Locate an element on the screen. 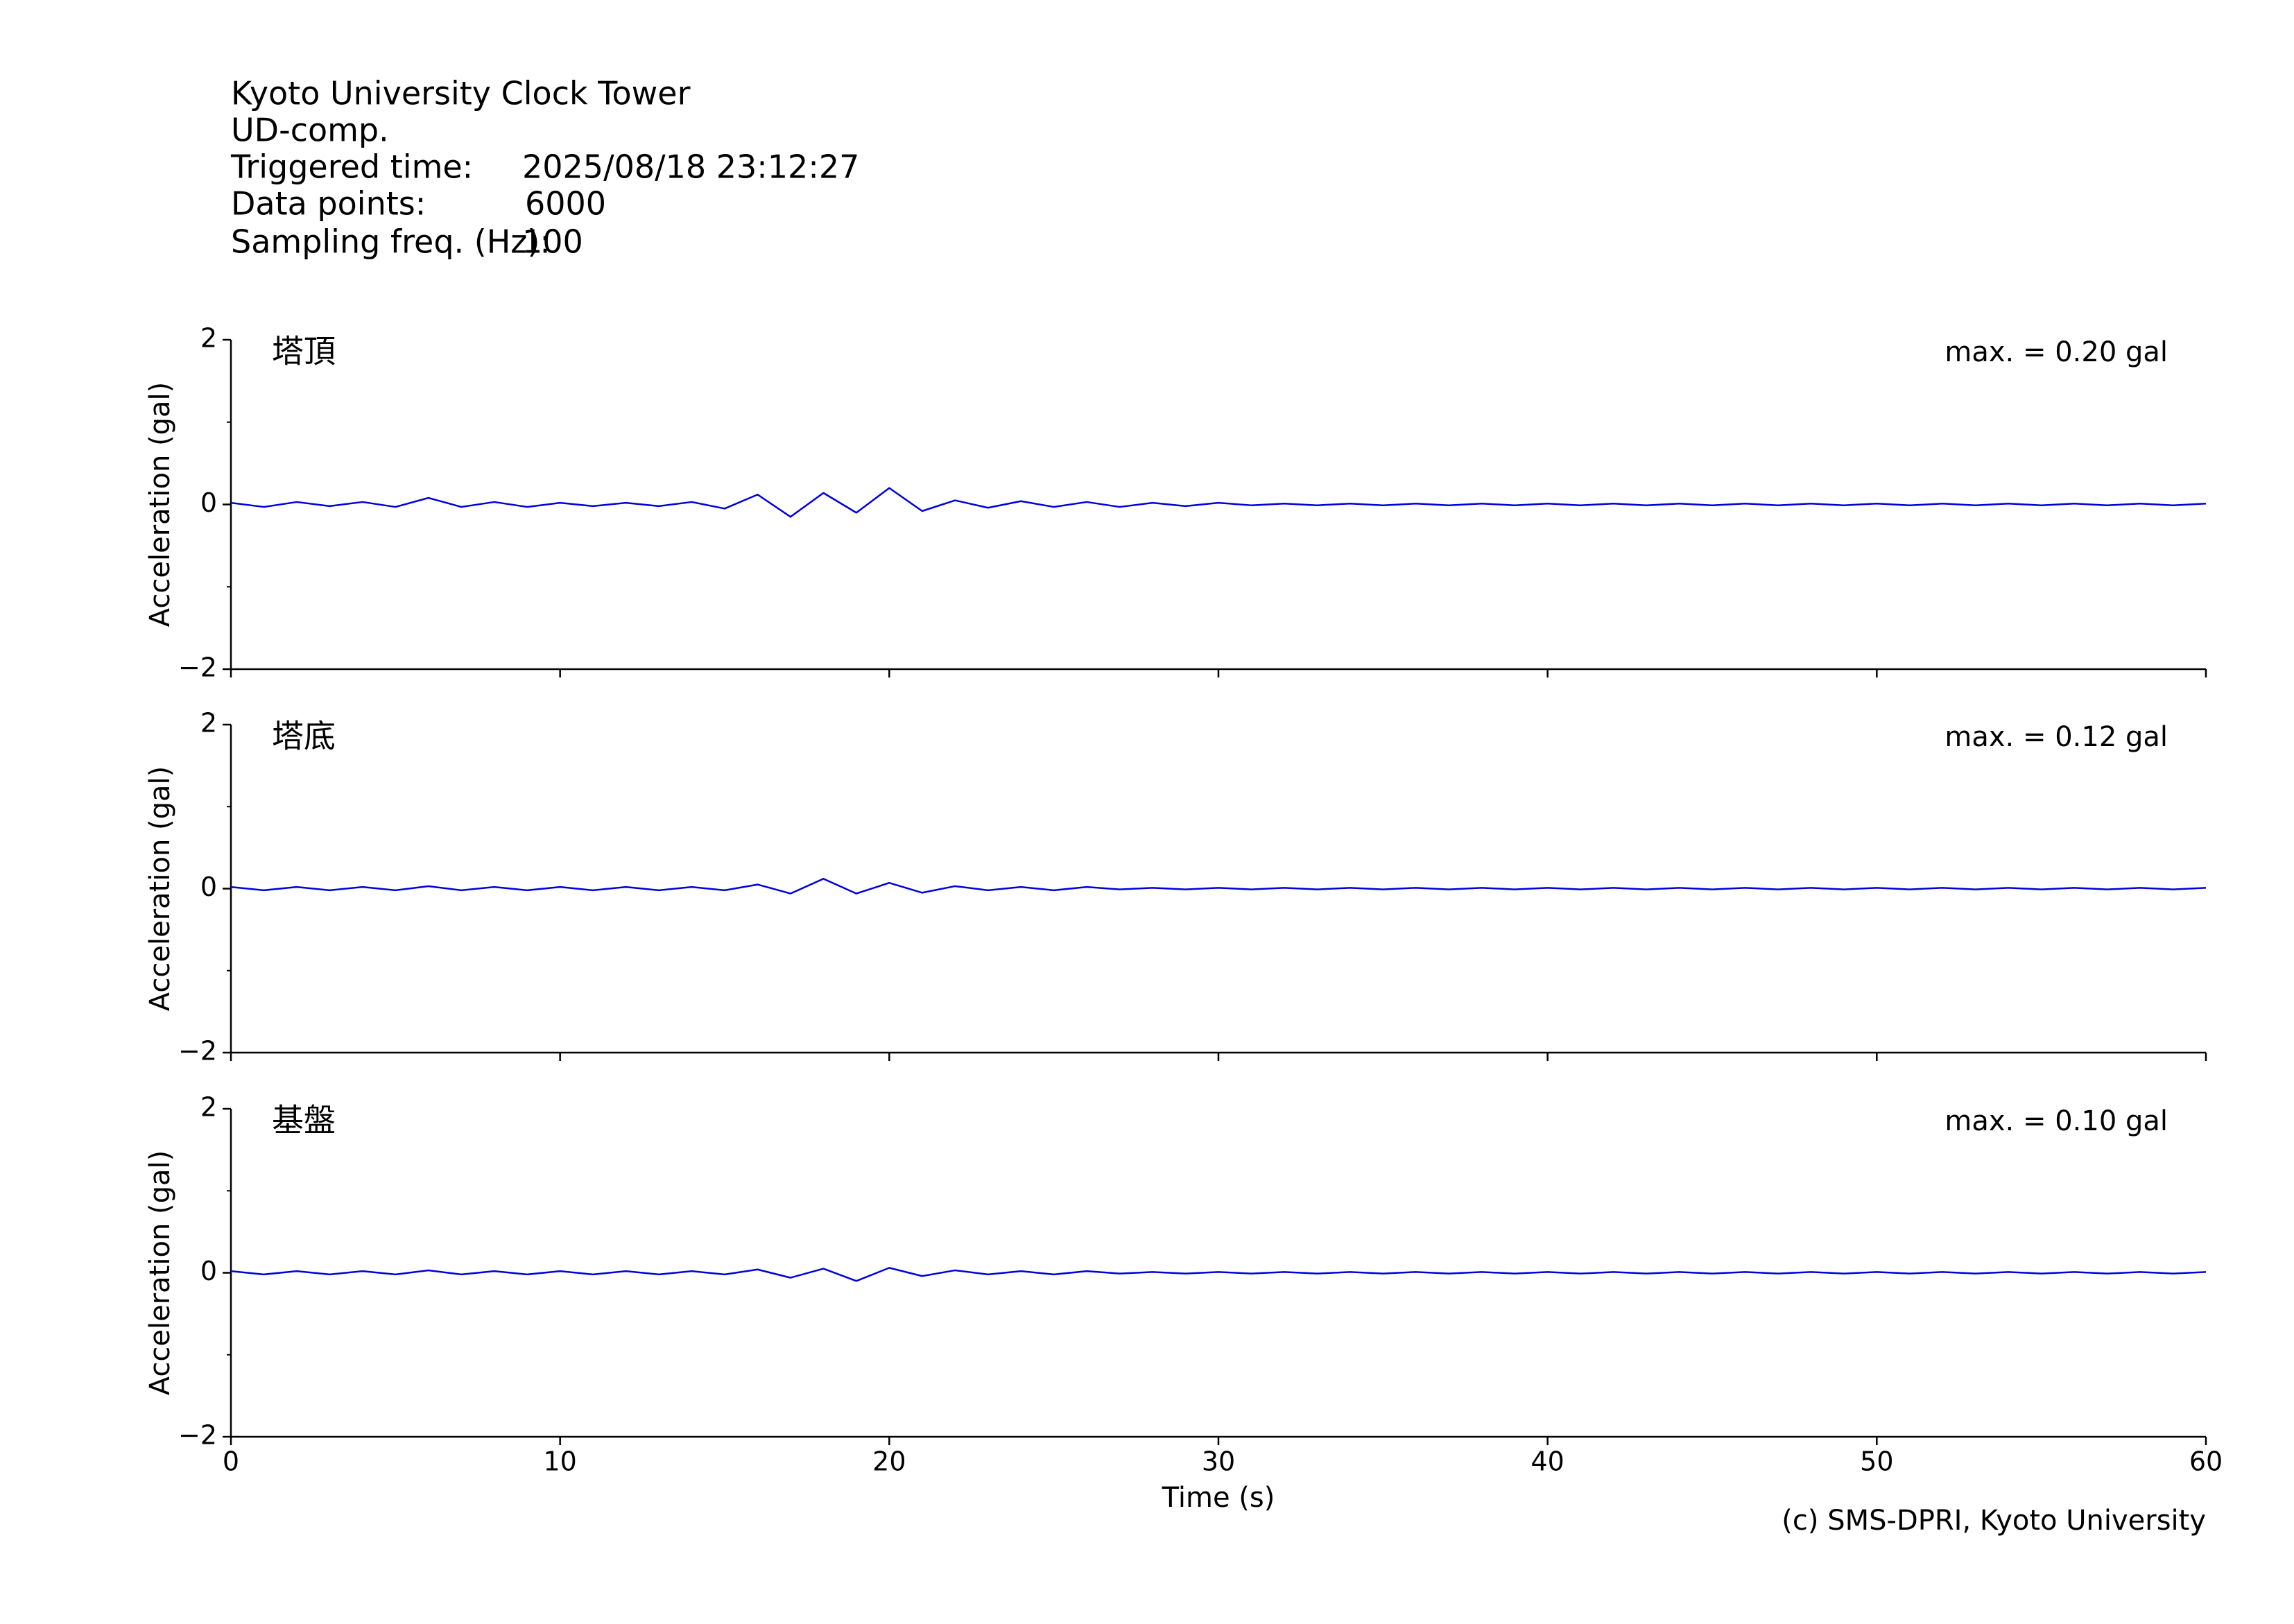  panel-label: 基盤 is located at coordinates (304, 1120).